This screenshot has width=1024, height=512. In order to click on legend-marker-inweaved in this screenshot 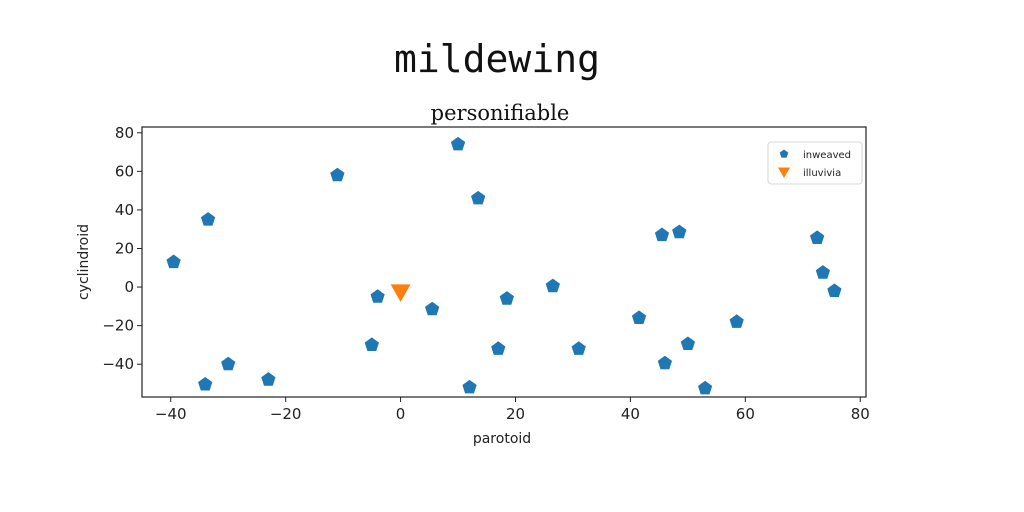, I will do `click(784, 153)`.